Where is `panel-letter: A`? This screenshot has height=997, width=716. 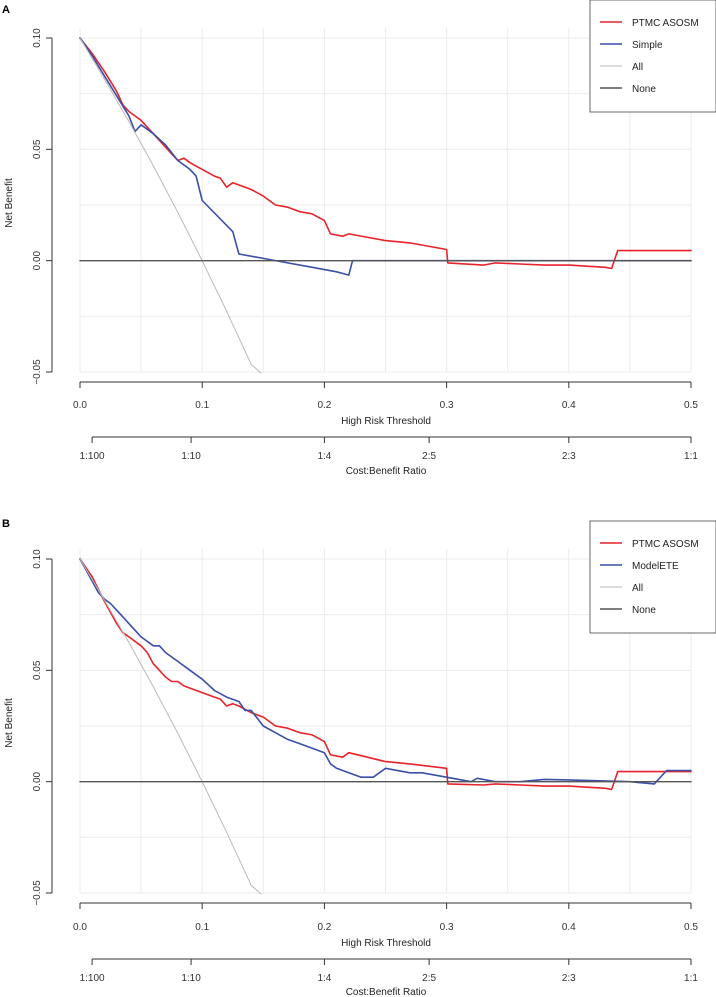 panel-letter: A is located at coordinates (6, 10).